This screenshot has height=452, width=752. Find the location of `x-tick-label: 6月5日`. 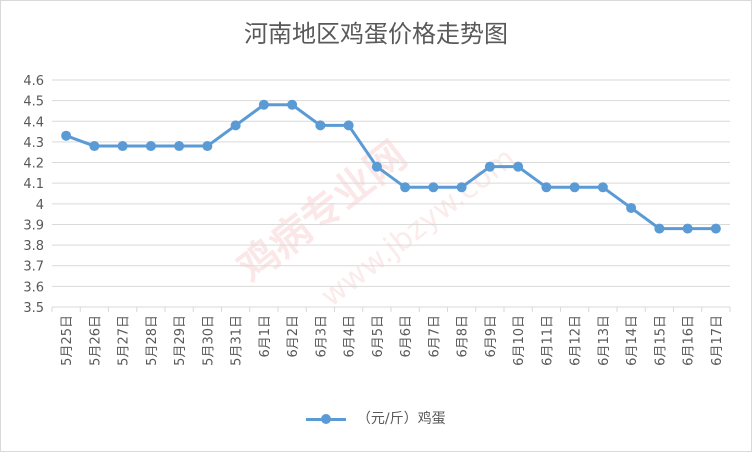

x-tick-label: 6月5日 is located at coordinates (378, 336).